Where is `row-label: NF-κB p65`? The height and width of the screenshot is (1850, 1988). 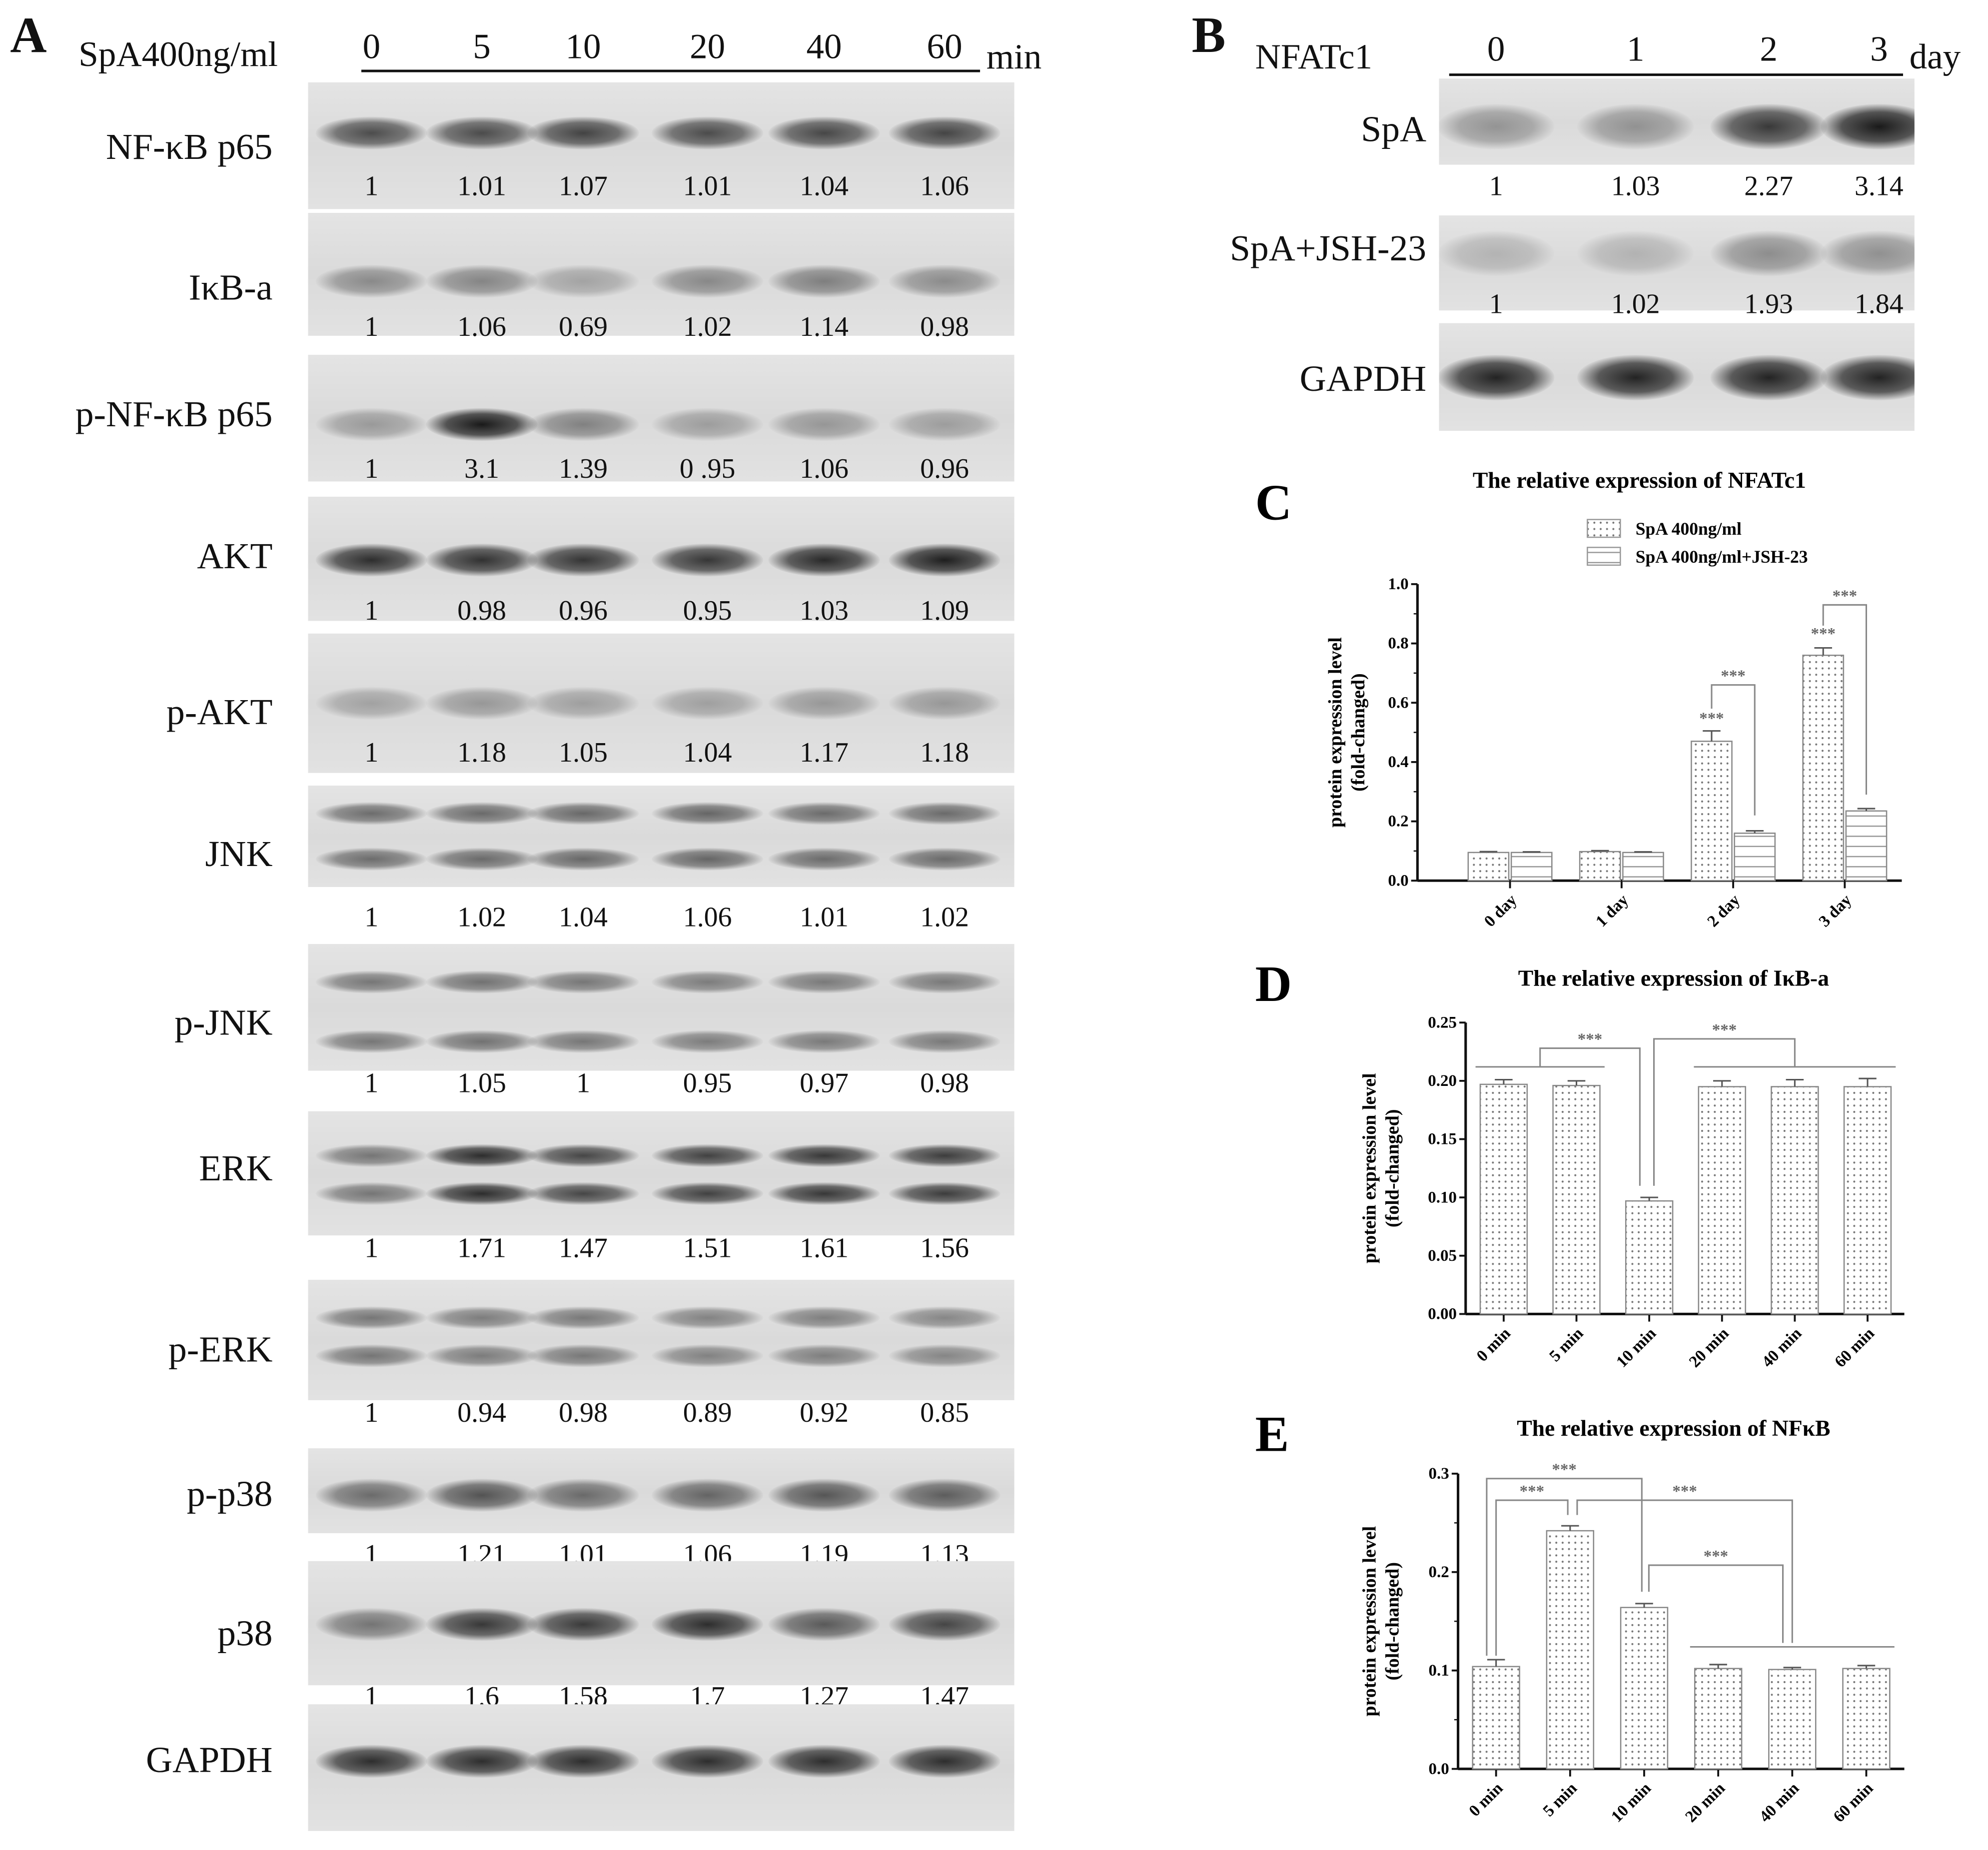
row-label: NF-κB p65 is located at coordinates (189, 147).